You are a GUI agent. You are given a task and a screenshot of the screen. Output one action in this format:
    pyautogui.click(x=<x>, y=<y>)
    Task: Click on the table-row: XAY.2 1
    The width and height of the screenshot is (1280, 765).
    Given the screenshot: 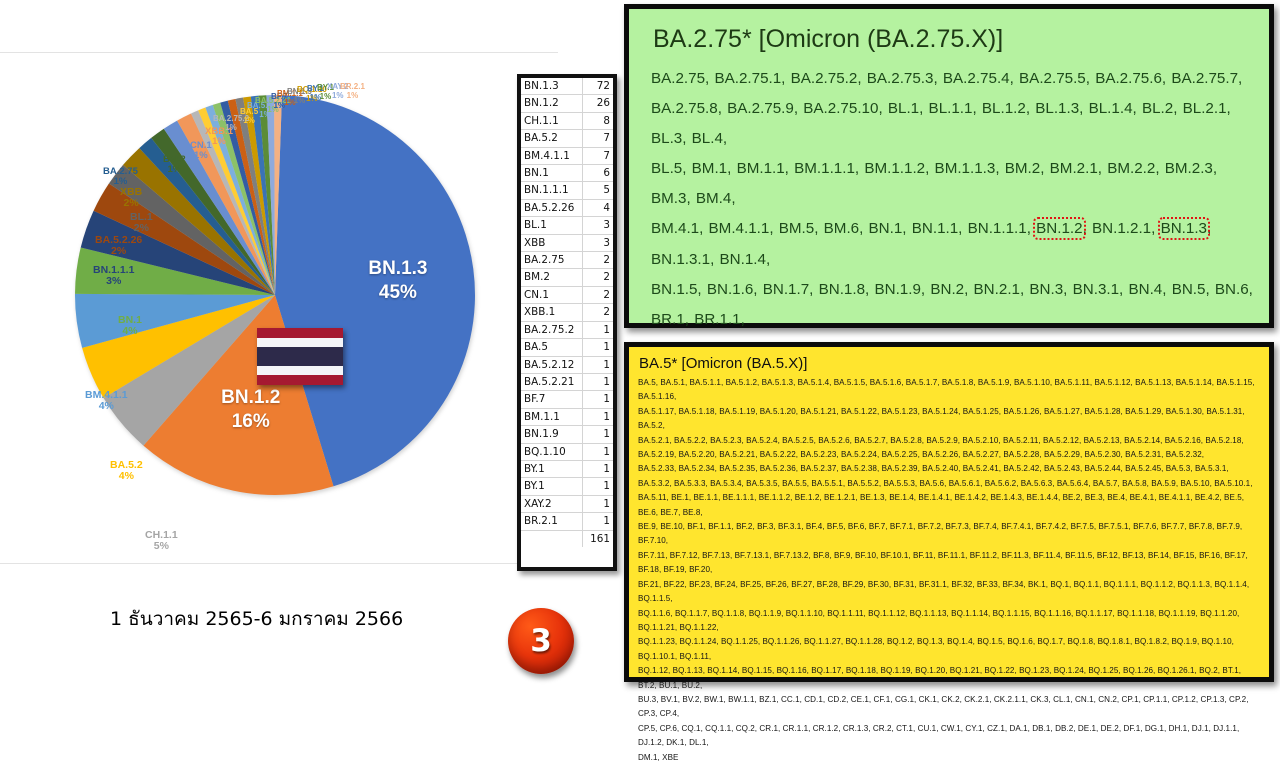 What is the action you would take?
    pyautogui.click(x=567, y=504)
    